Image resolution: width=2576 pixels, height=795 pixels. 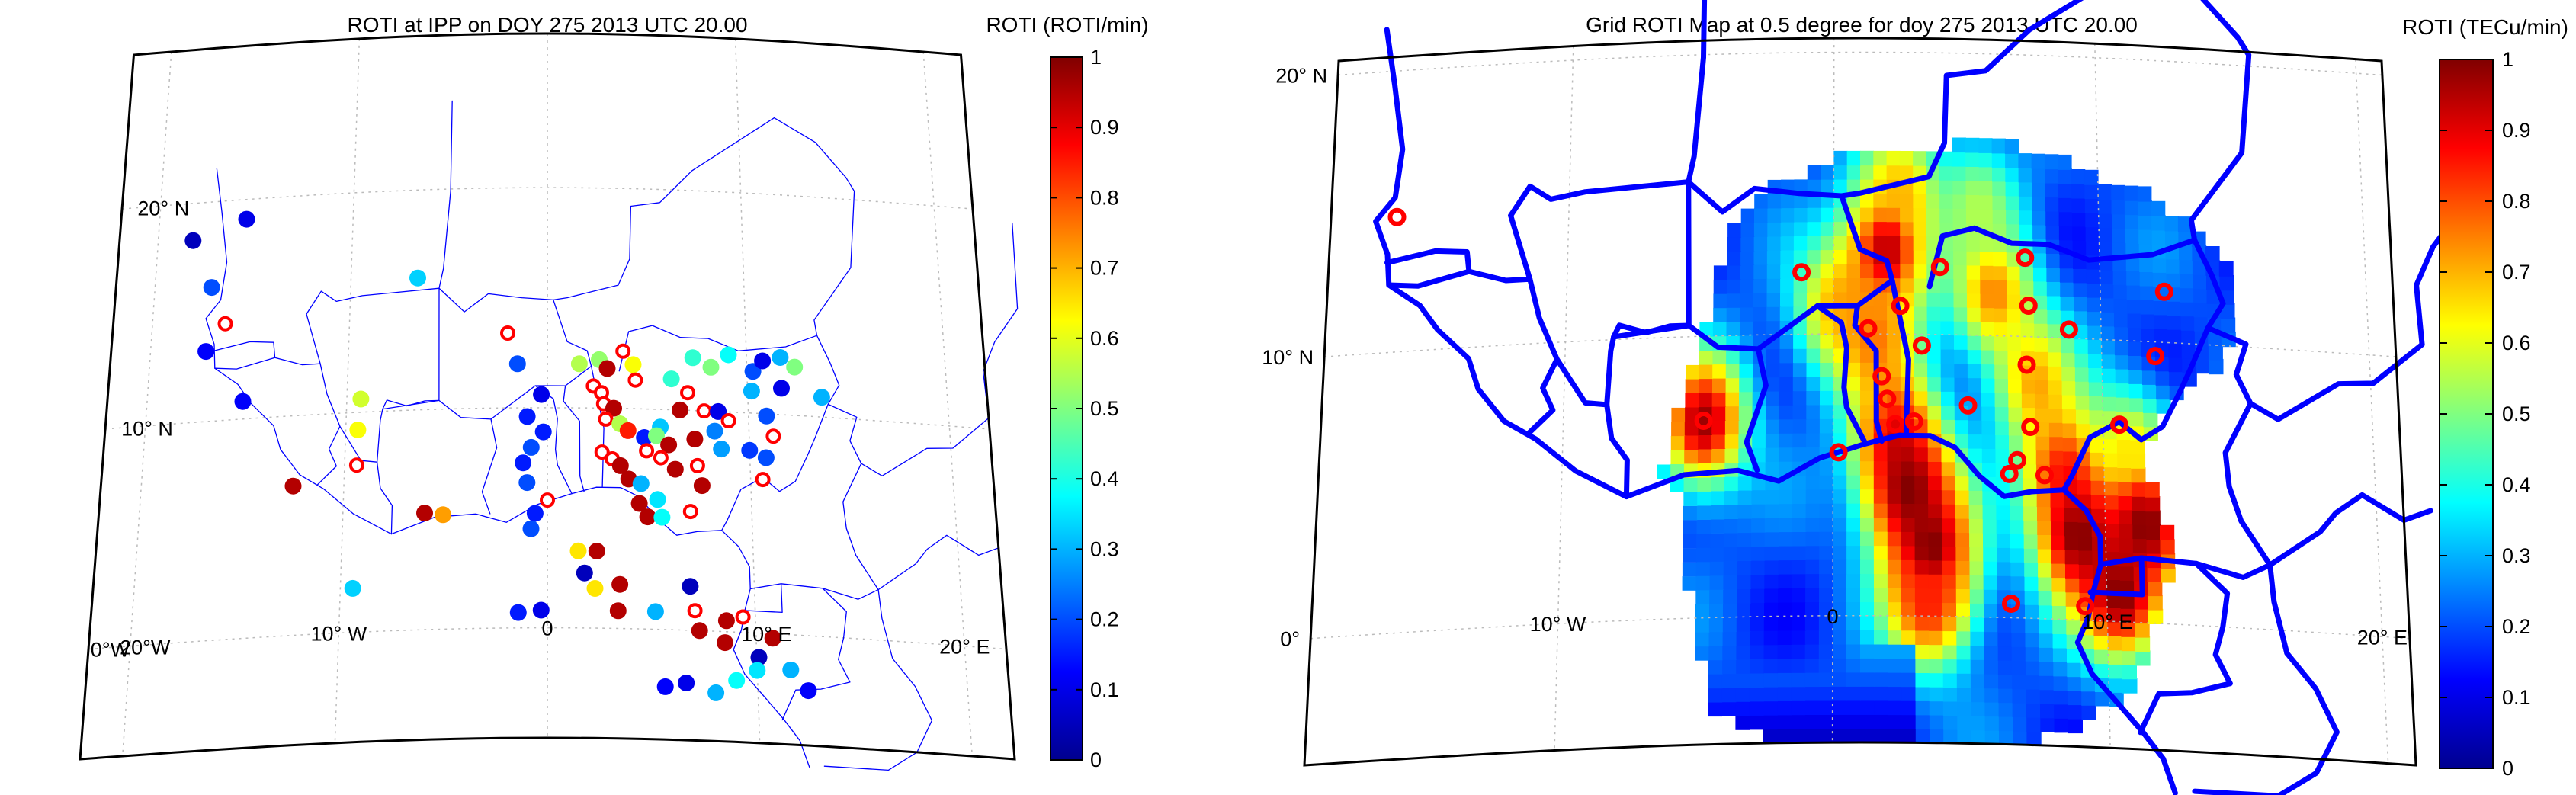 I want to click on left-colorbar-ticks: 0 0.1 0.2 0.3 0.4 0.5 0.6 0.7 0.8 0.9 1, so click(x=1085, y=408).